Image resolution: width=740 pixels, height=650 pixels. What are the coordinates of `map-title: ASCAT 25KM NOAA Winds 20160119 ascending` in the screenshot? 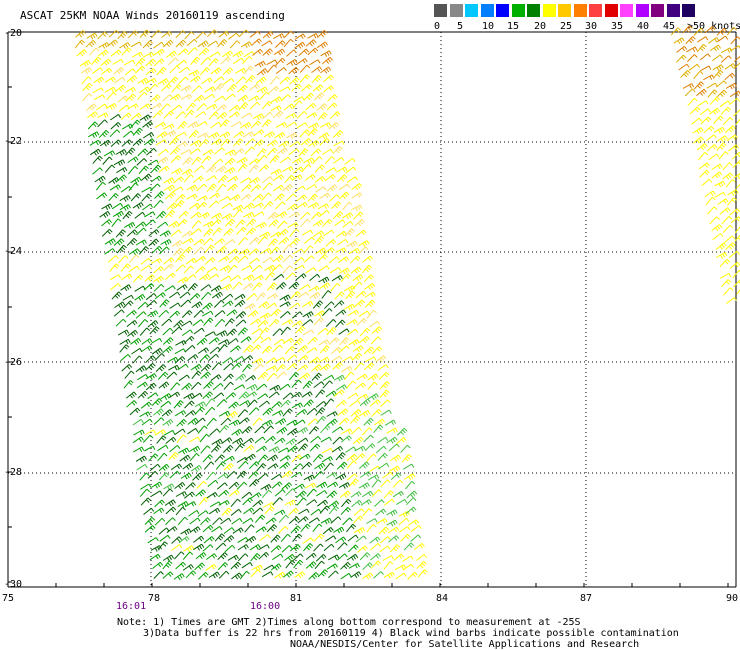 It's located at (152, 15).